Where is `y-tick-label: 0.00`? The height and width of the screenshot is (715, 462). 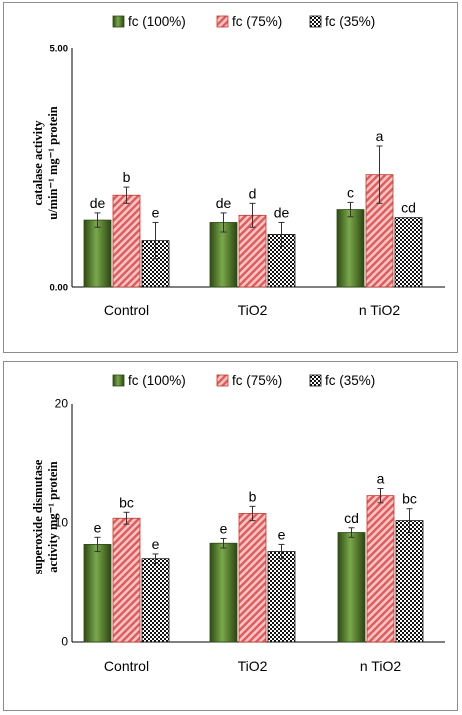
y-tick-label: 0.00 is located at coordinates (59, 288).